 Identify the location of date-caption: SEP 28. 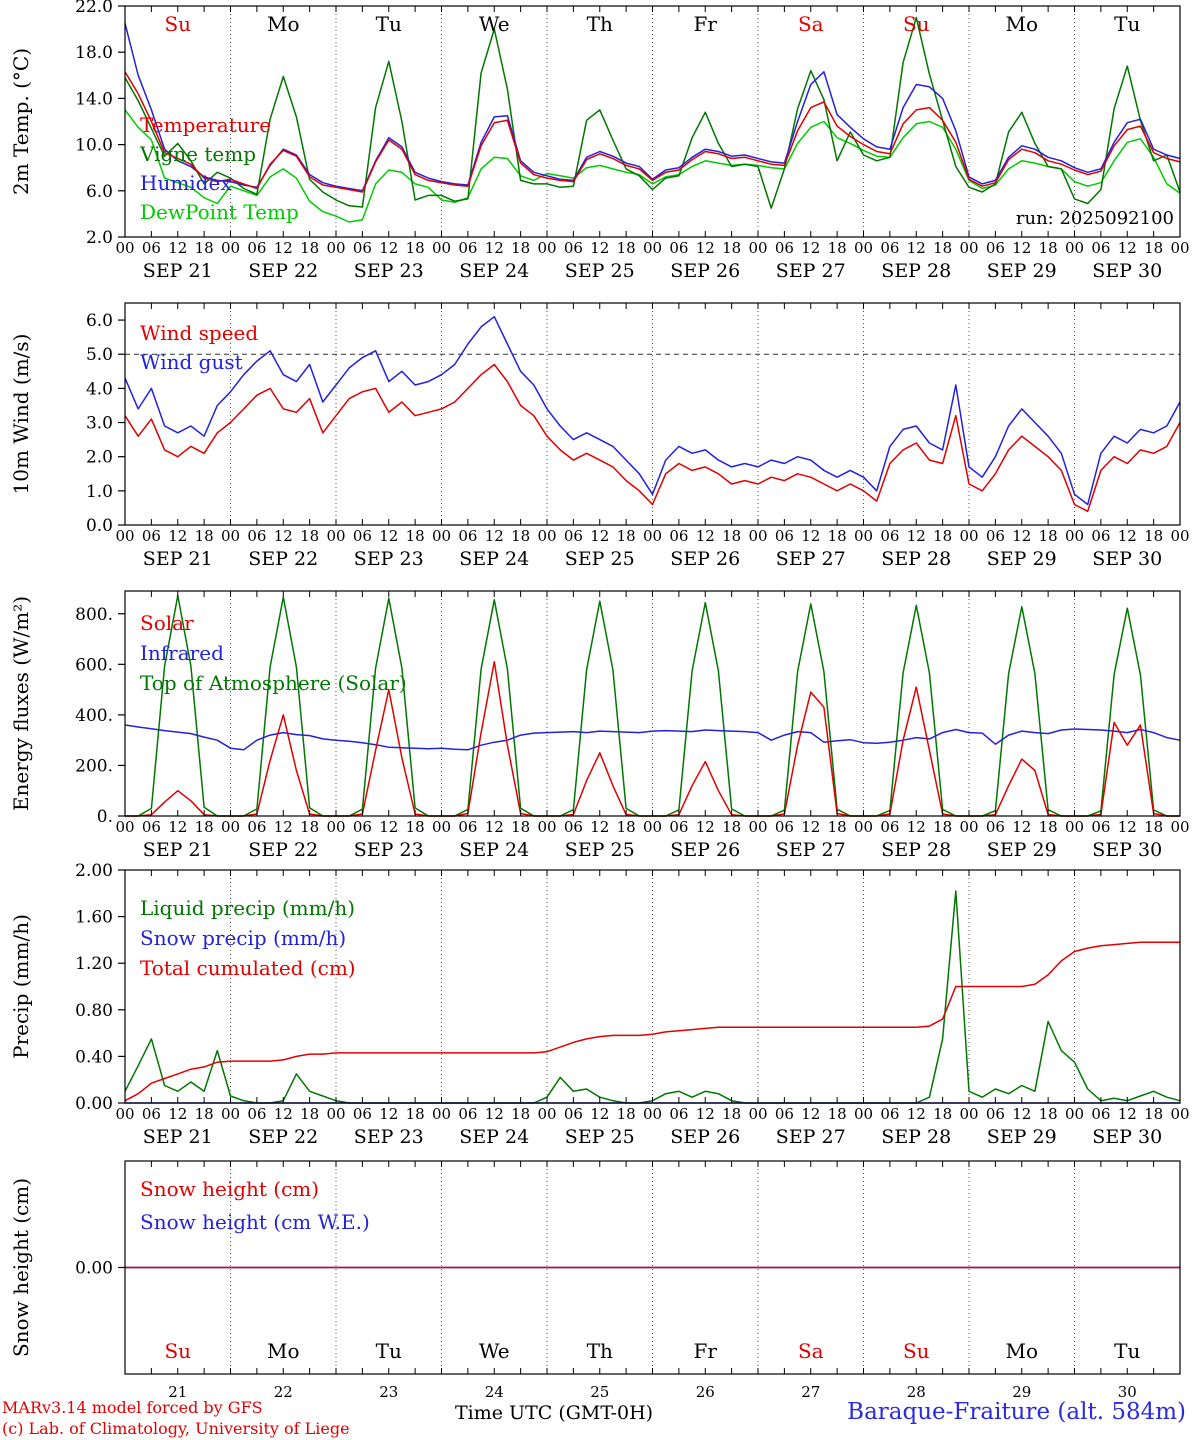
(916, 559).